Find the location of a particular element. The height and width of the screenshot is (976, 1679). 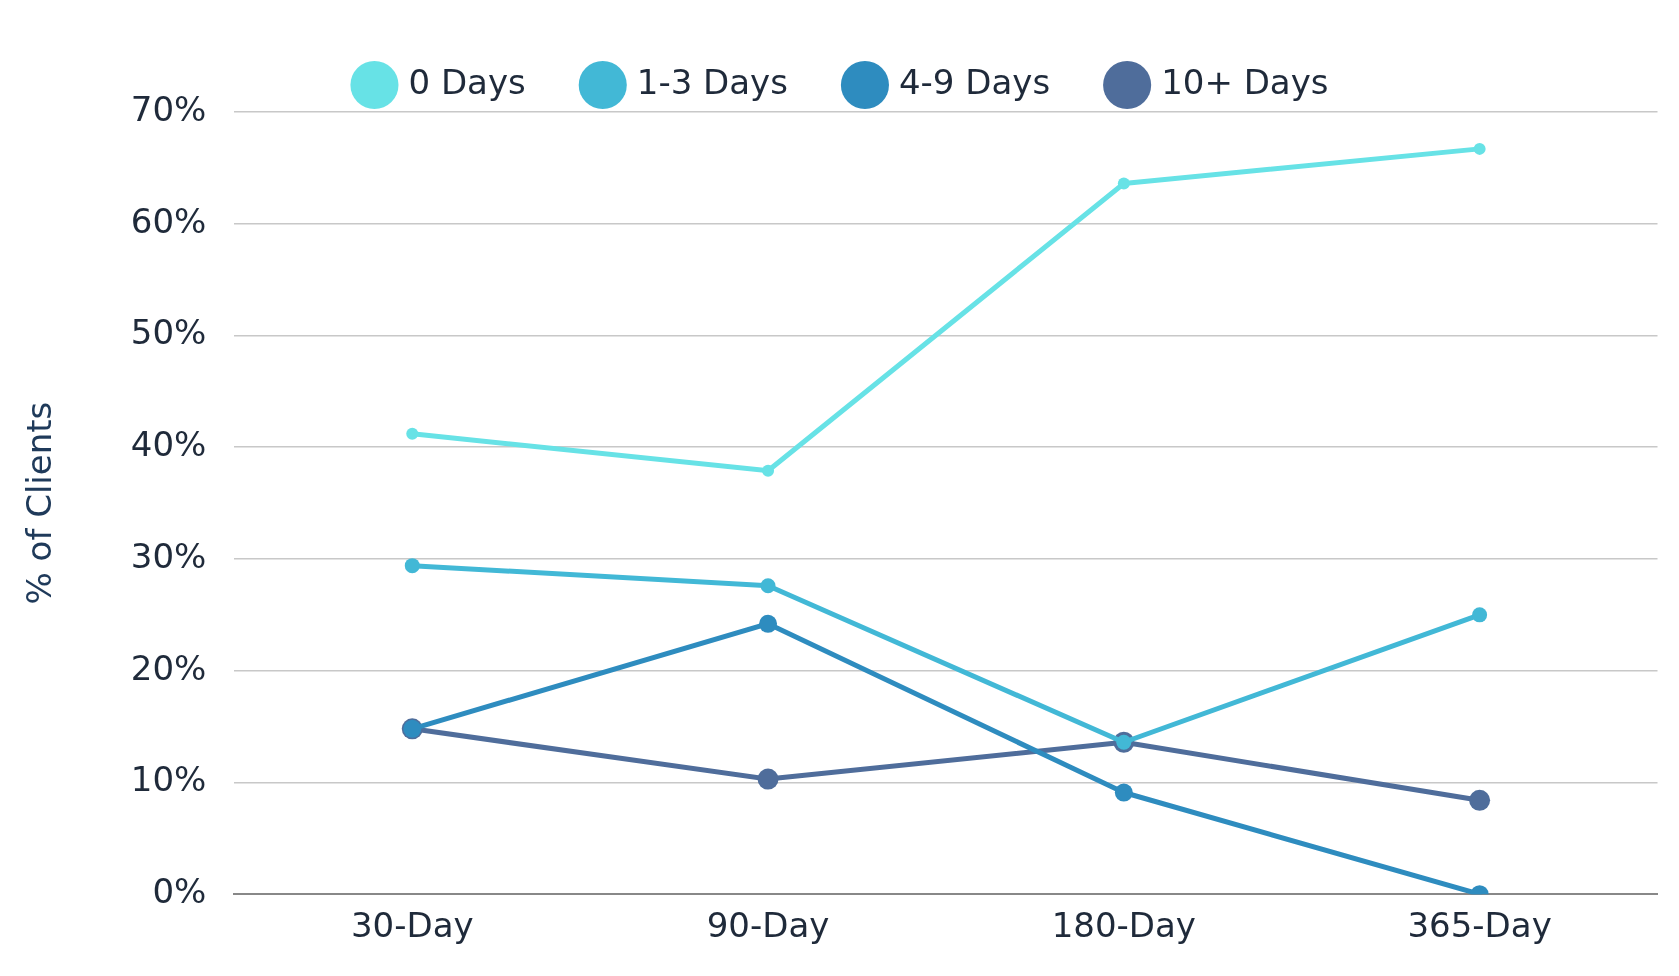

x-tick-label: 90-Day is located at coordinates (768, 925).